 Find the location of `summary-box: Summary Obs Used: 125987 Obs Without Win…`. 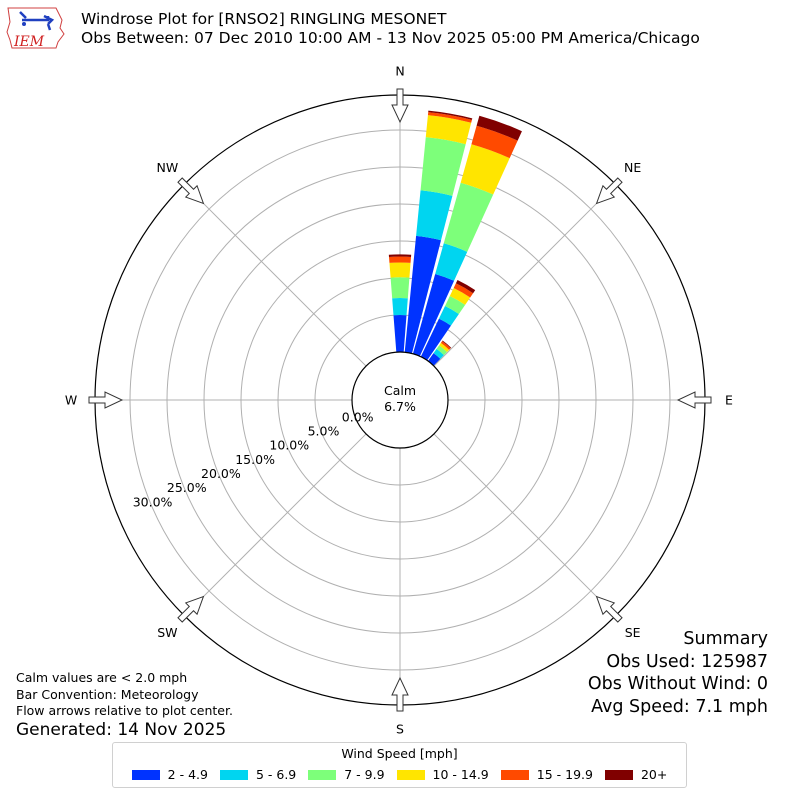

summary-box: Summary Obs Used: 125987 Obs Without Win… is located at coordinates (678, 673).